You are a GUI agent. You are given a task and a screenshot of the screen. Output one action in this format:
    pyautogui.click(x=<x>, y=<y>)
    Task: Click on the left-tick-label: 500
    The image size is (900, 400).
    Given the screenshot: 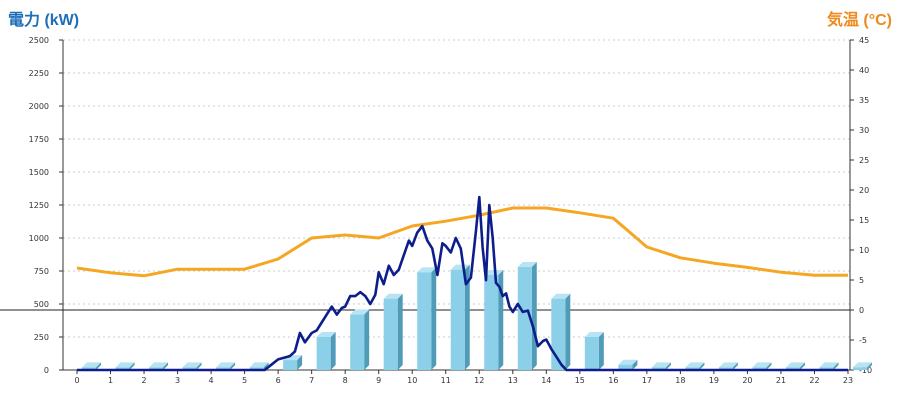 What is the action you would take?
    pyautogui.click(x=41, y=304)
    